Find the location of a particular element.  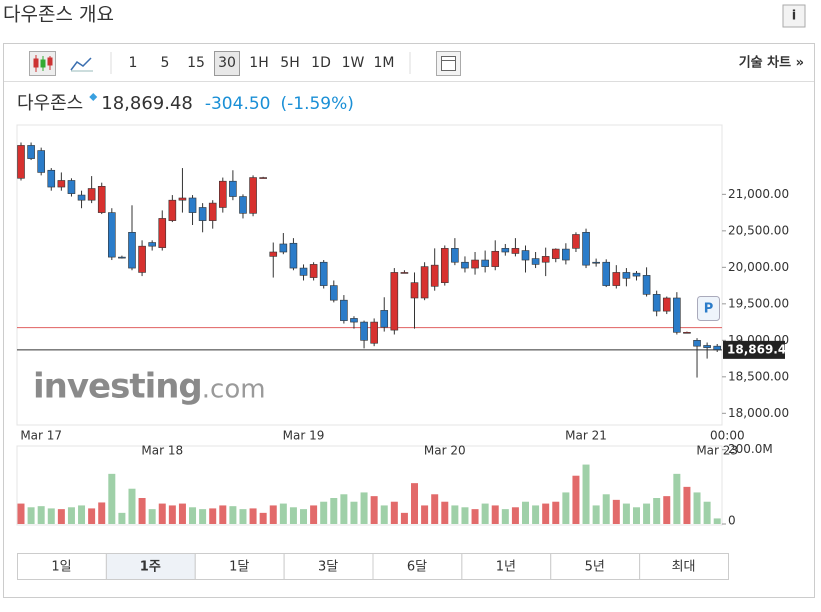

range-tab-label: 3달 is located at coordinates (328, 567).